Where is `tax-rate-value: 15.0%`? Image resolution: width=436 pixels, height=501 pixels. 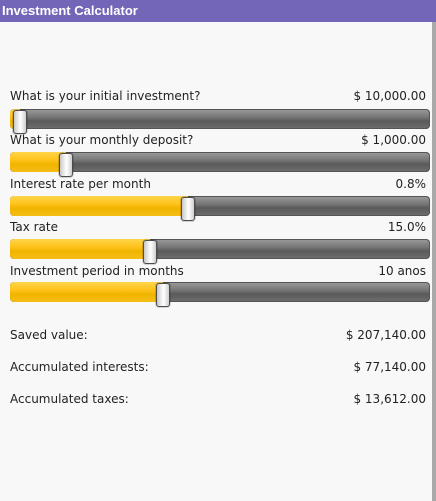 tax-rate-value: 15.0% is located at coordinates (406, 227).